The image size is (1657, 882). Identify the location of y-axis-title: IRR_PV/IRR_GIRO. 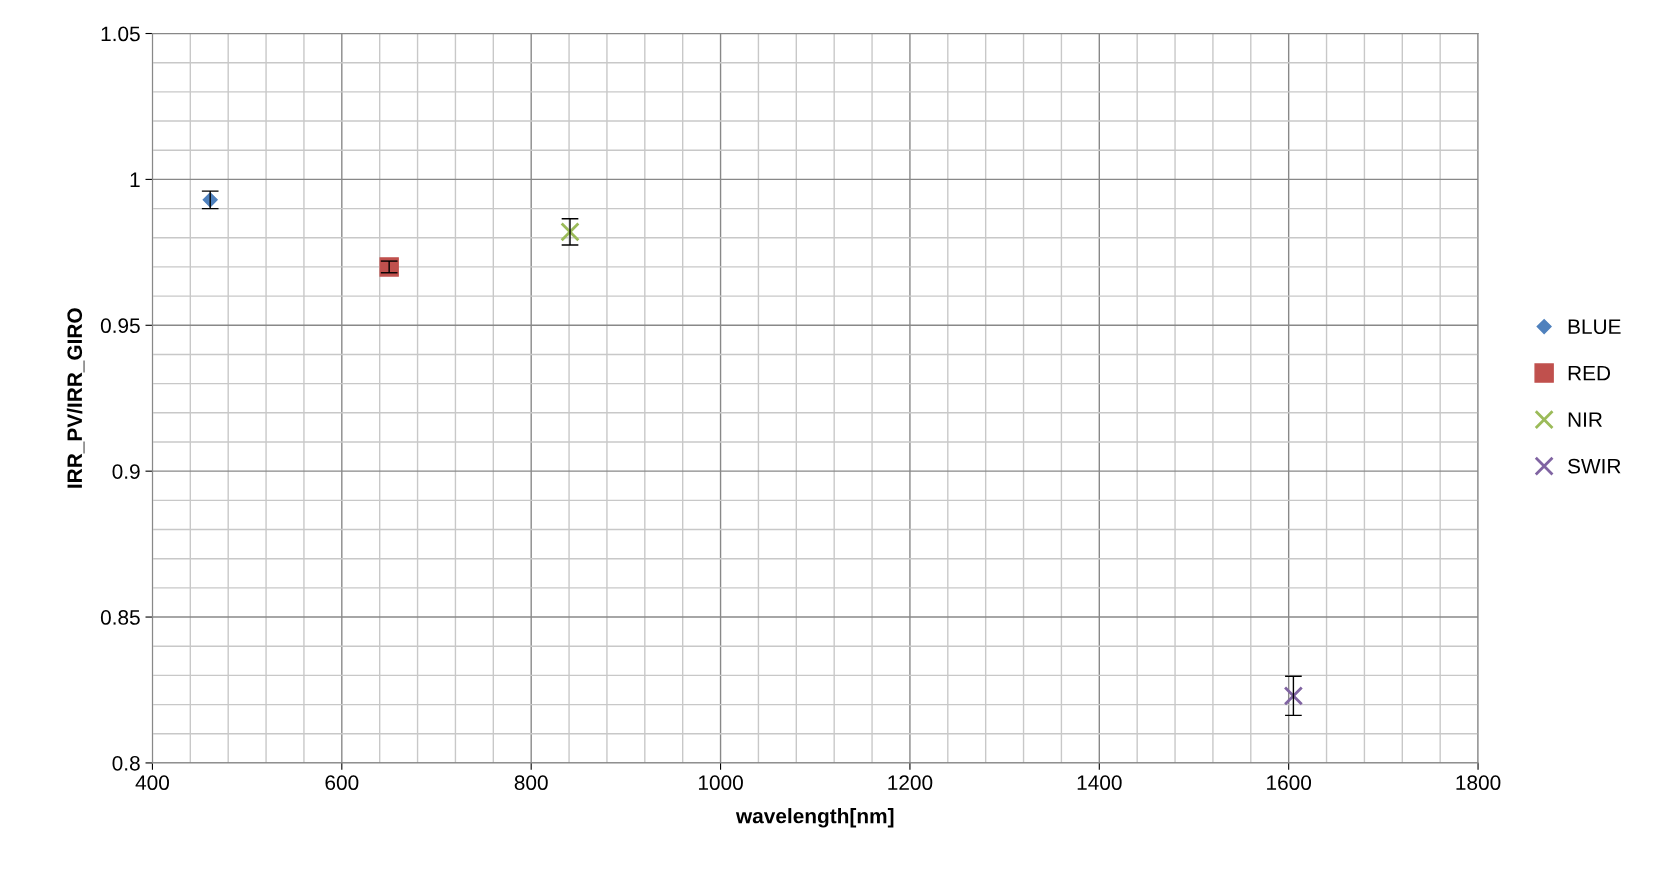
(75, 398).